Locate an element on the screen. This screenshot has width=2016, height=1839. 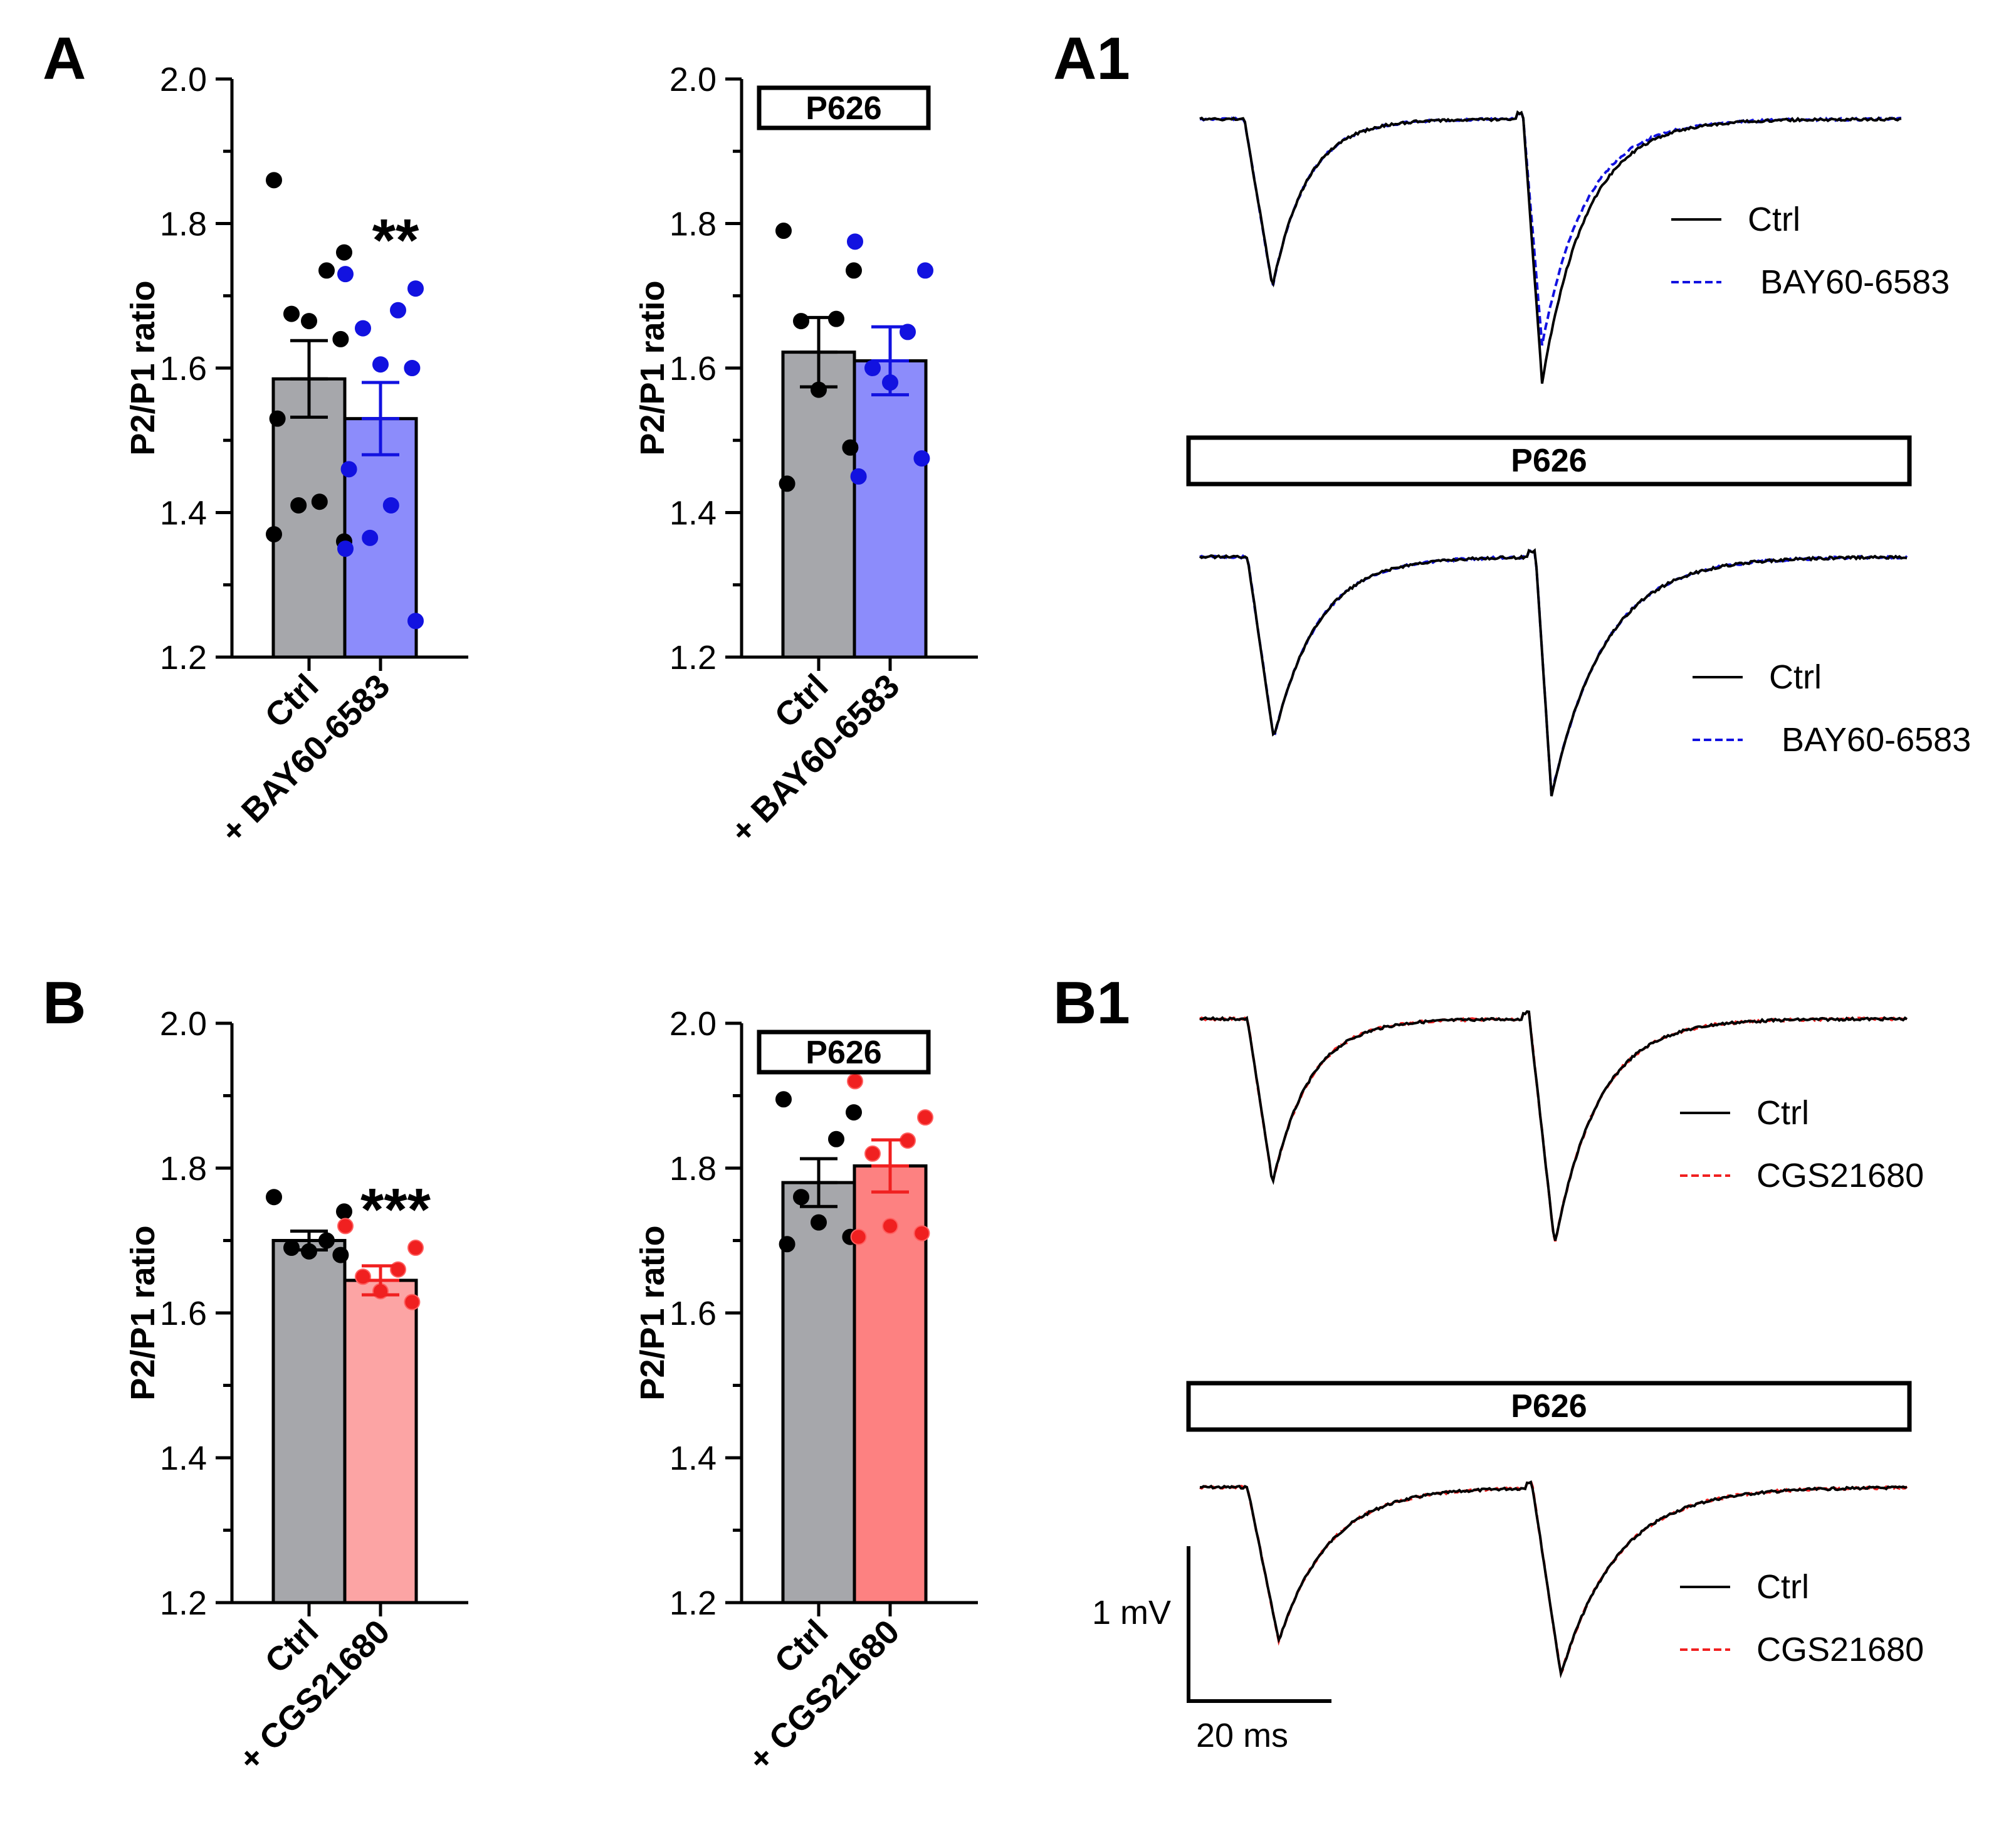
trace-panel-b1-bottom is located at coordinates (1554, 1579).